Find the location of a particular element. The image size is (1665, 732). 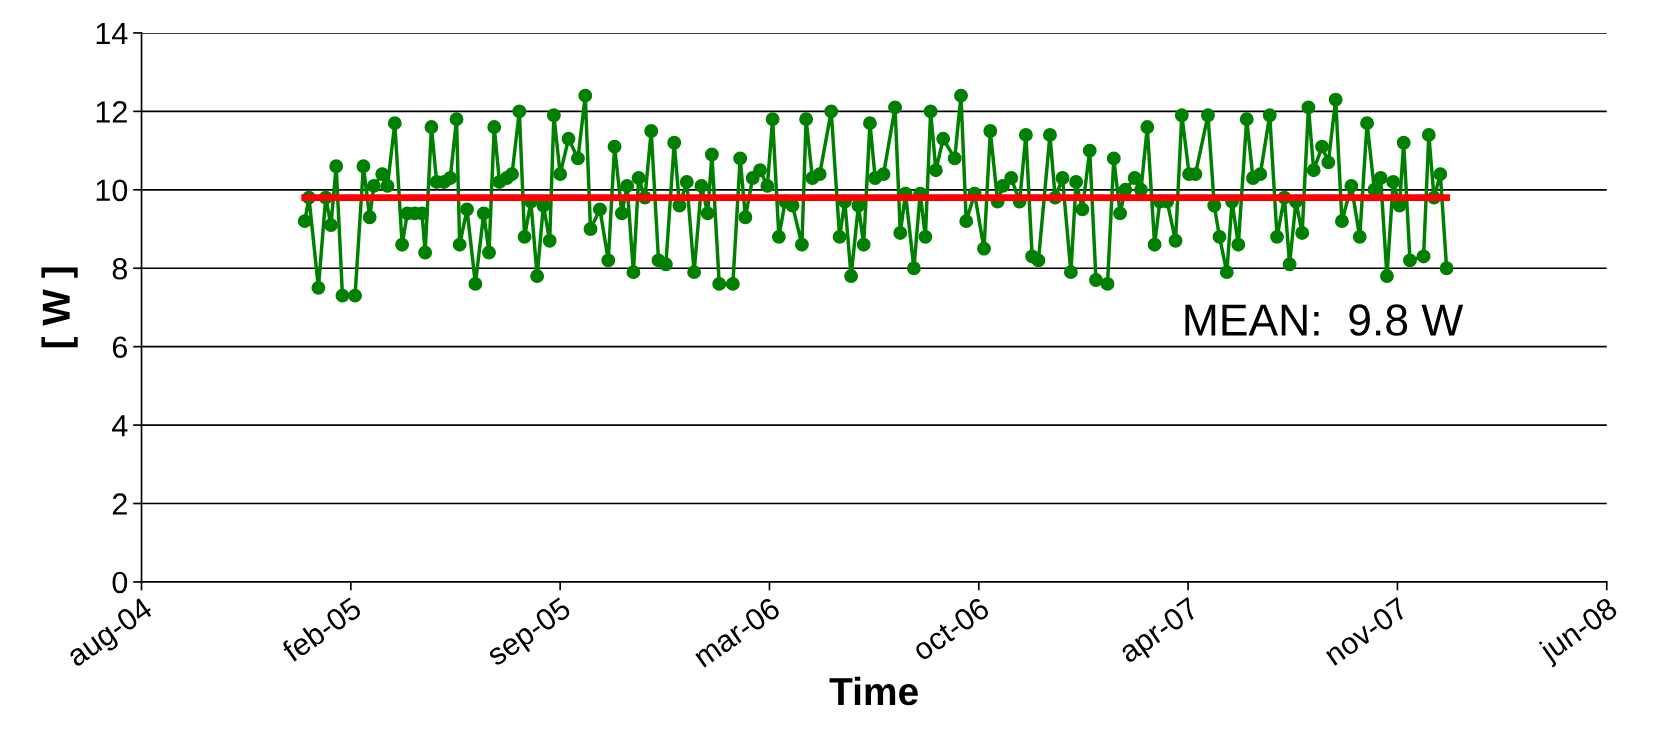

y-tick-label: 12 is located at coordinates (111, 112).